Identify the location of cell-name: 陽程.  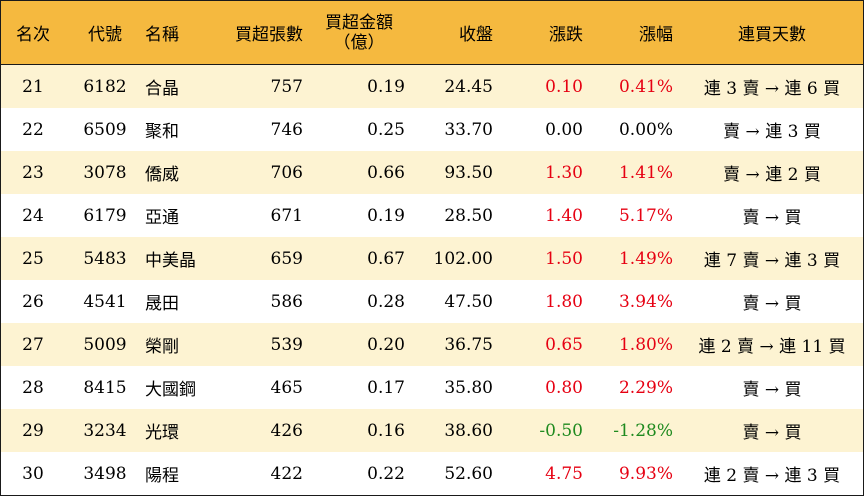
(162, 476).